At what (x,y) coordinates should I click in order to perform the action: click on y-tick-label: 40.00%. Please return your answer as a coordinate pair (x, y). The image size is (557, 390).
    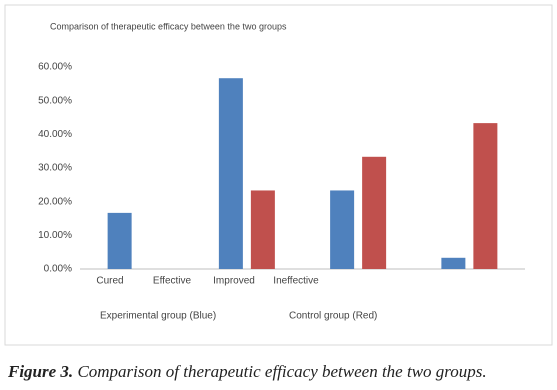
    Looking at the image, I should click on (55, 134).